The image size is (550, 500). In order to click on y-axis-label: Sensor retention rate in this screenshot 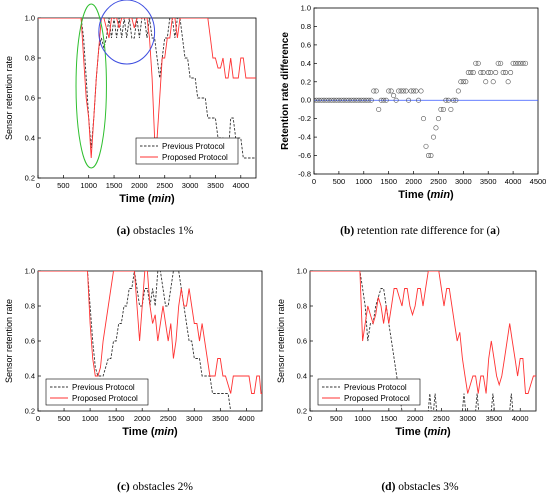, I will do `click(281, 341)`.